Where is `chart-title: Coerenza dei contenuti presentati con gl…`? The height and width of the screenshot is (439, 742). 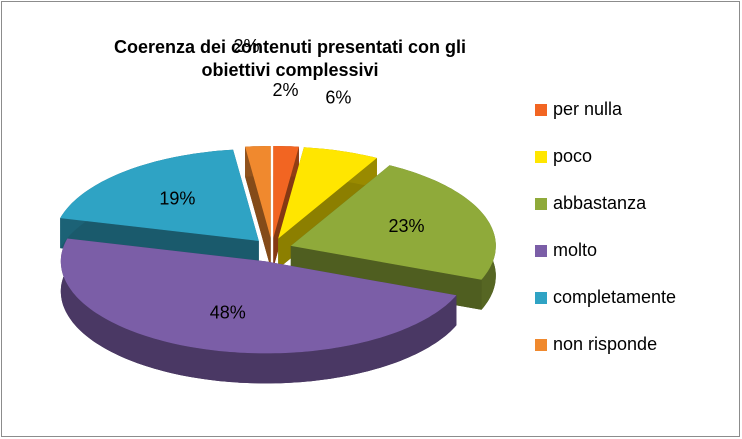 chart-title: Coerenza dei contenuti presentati con gl… is located at coordinates (290, 58).